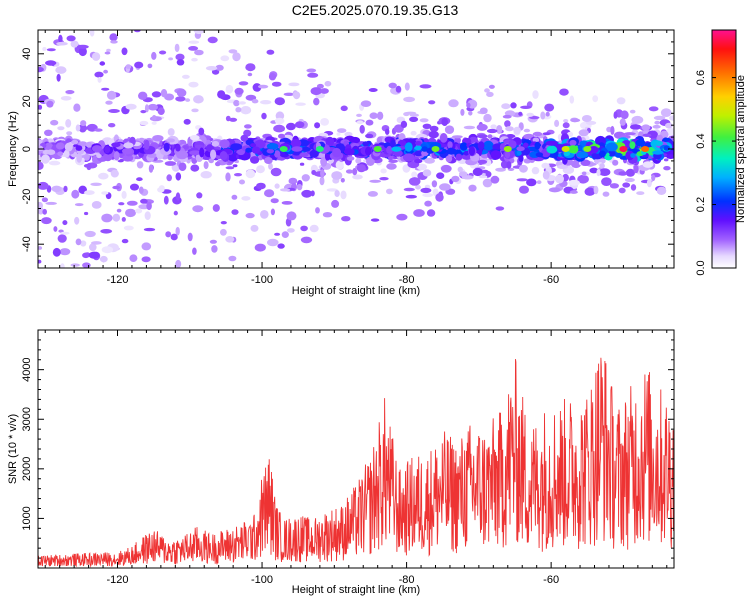 This screenshot has width=750, height=600. I want to click on x-tick-label: -80, so click(407, 280).